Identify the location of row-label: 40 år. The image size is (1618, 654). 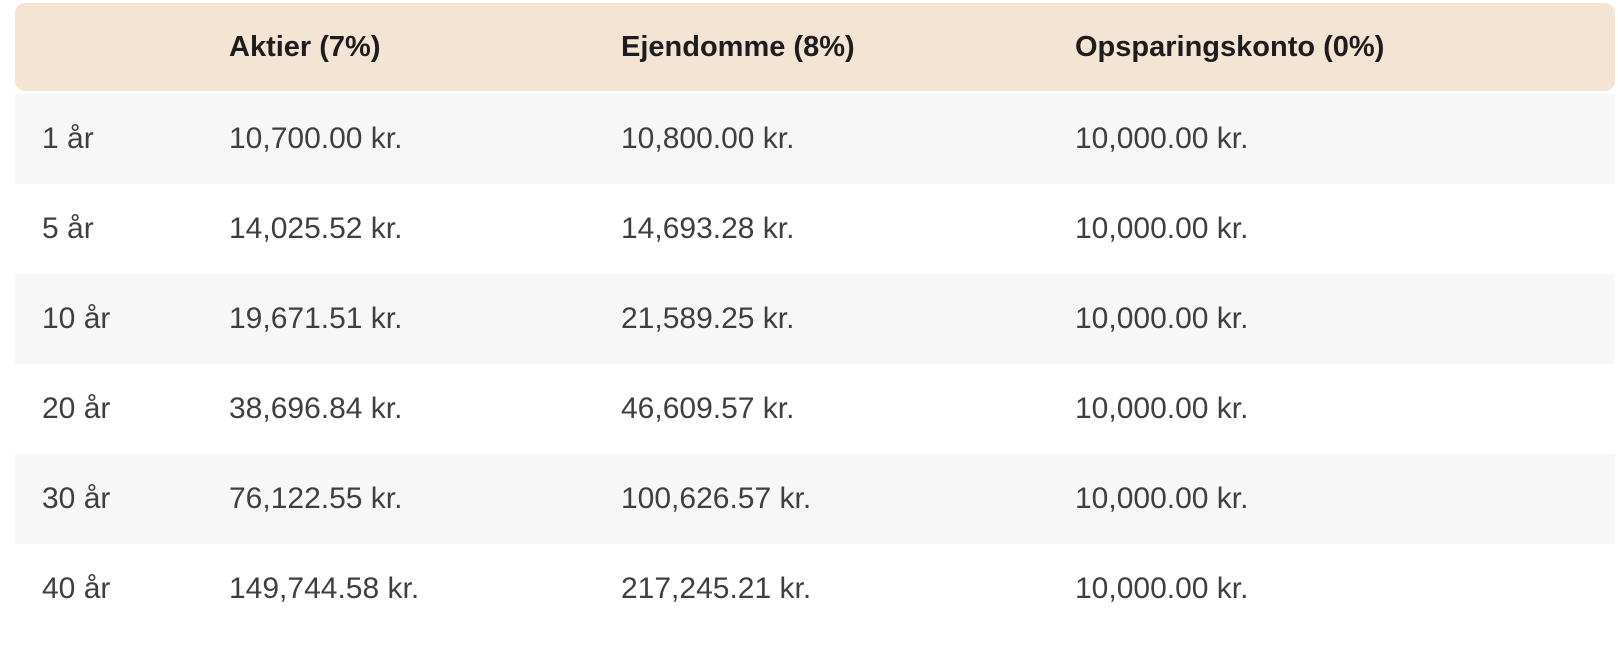
(76, 588).